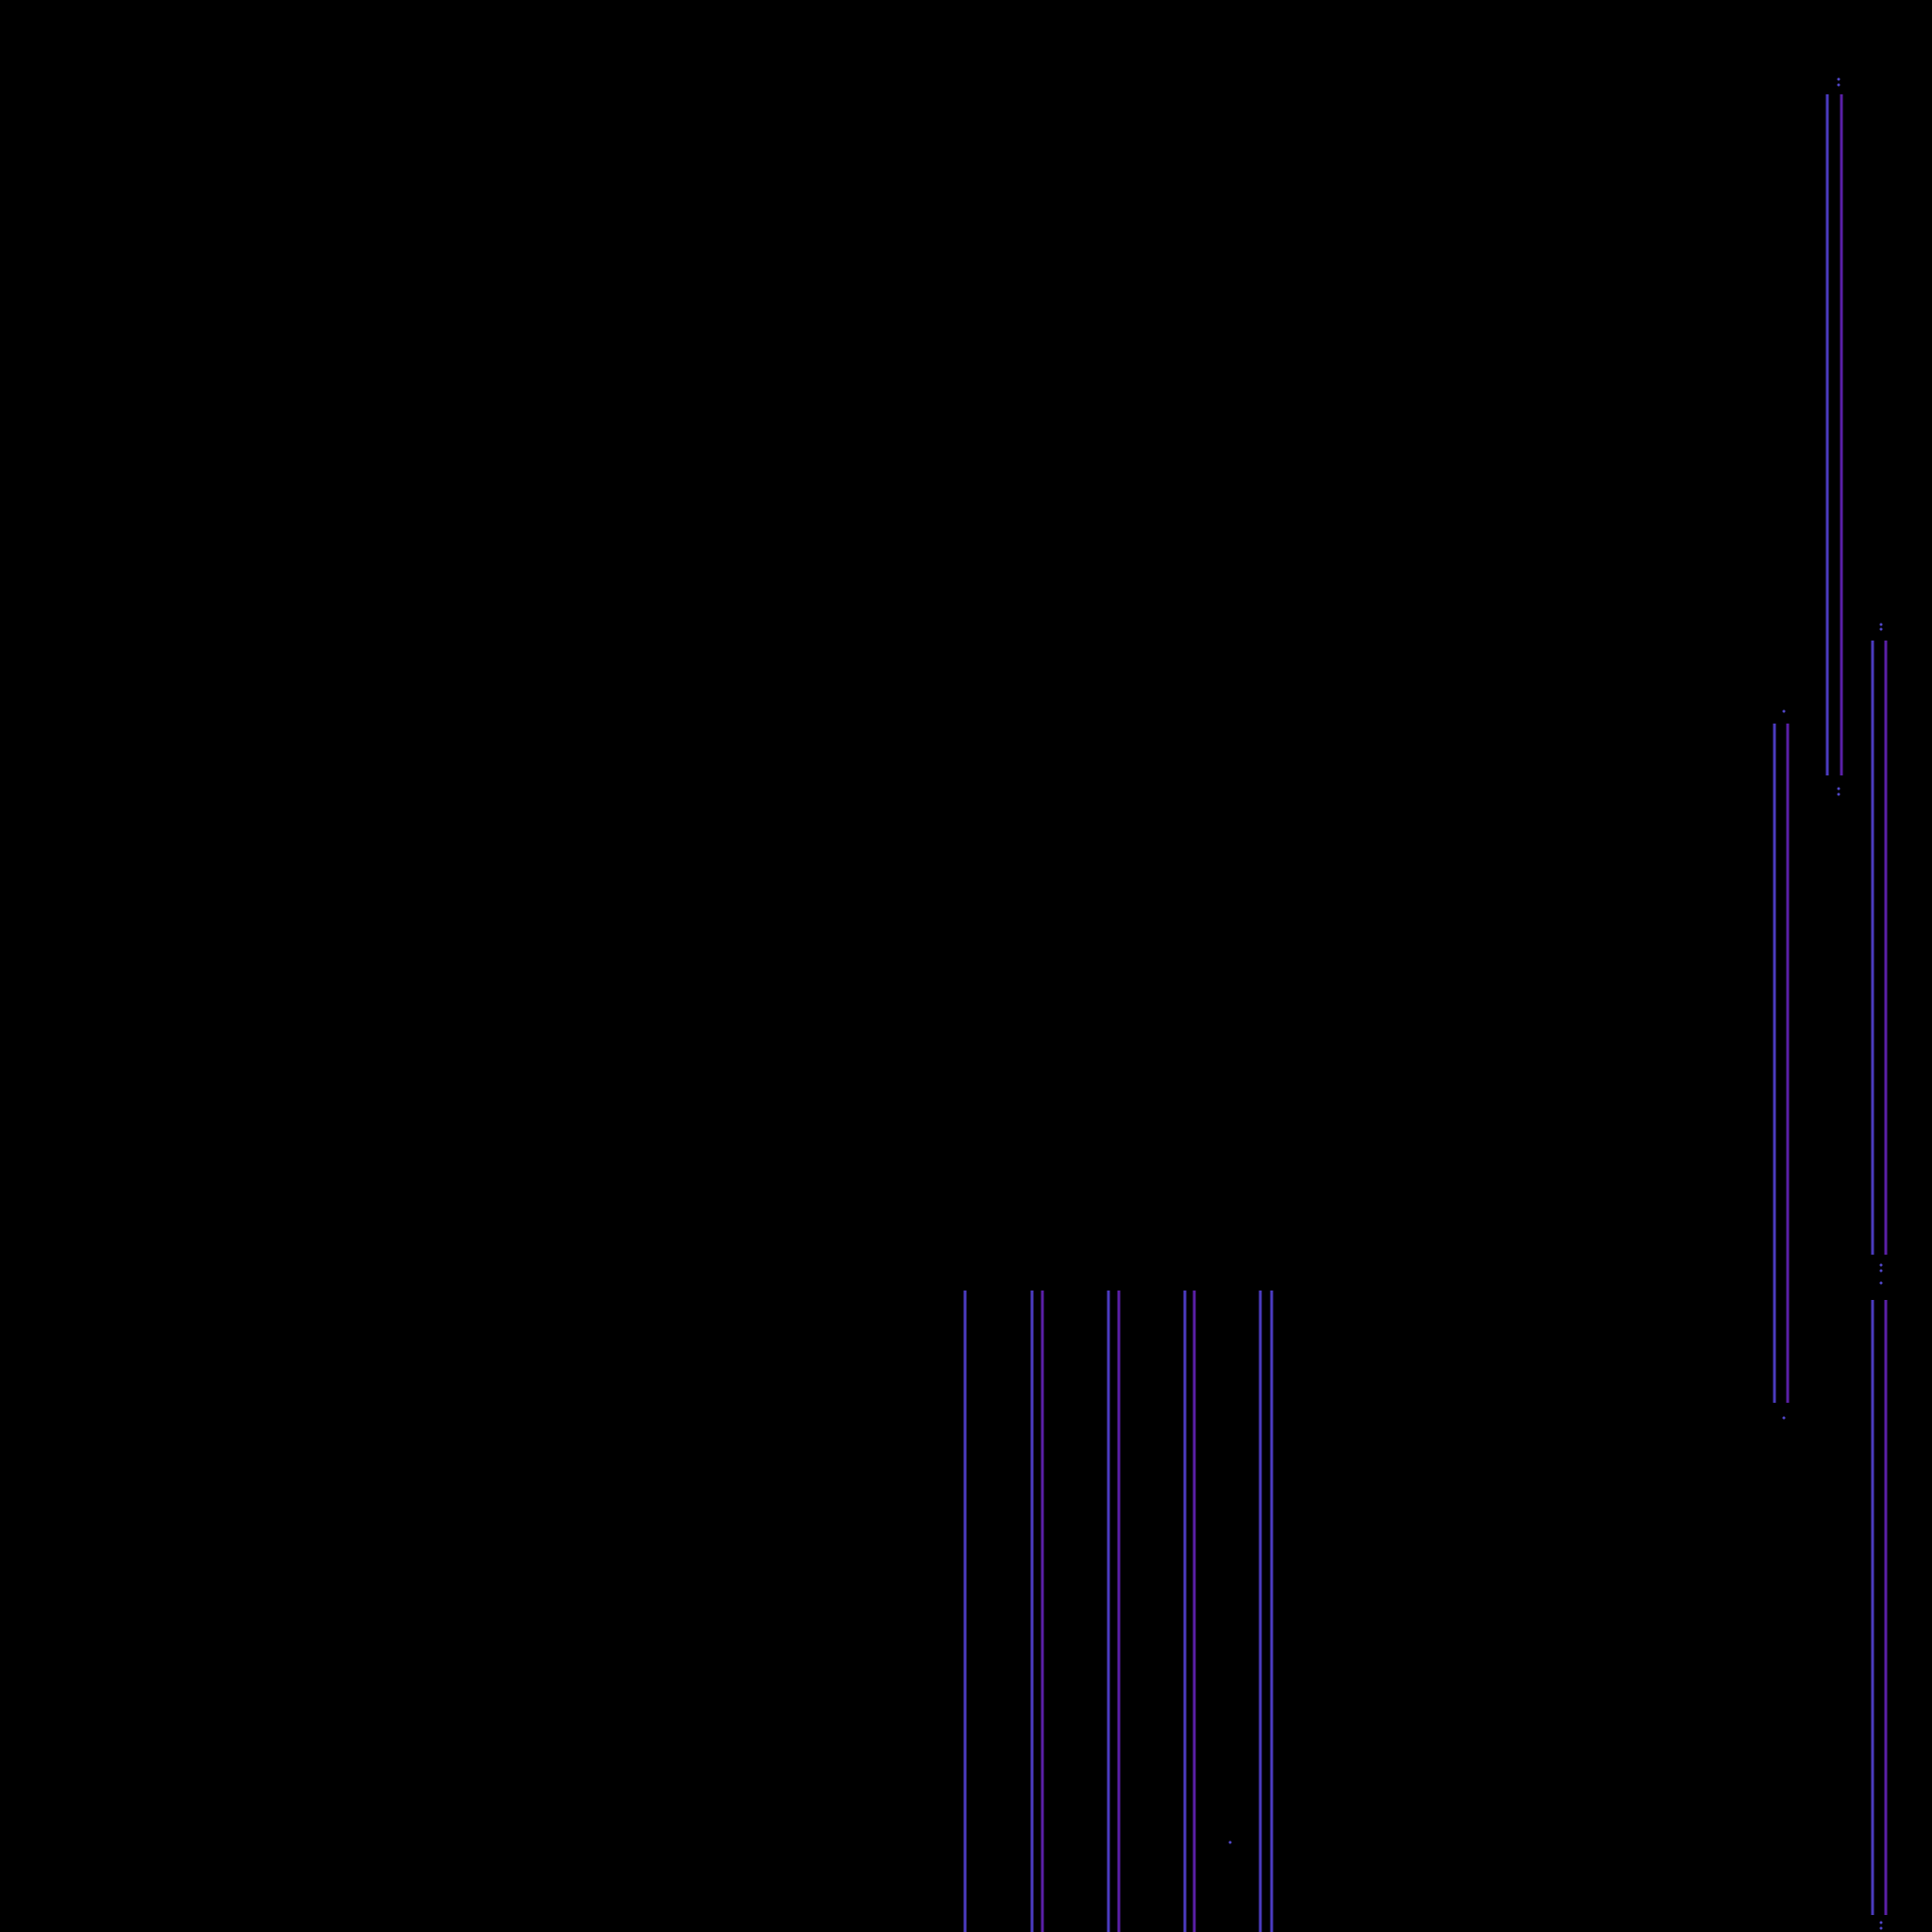 The width and height of the screenshot is (1932, 1932). What do you see at coordinates (1880, 1615) in the screenshot?
I see `far-right-lower-line-pair` at bounding box center [1880, 1615].